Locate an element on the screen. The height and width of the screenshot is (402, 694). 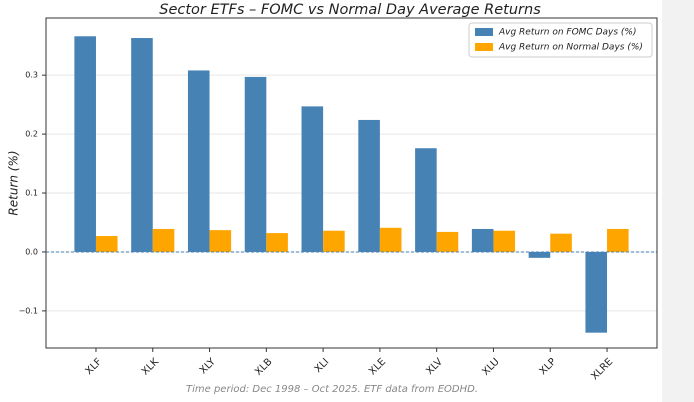
y-tick-label: 0.2 is located at coordinates (31, 134).